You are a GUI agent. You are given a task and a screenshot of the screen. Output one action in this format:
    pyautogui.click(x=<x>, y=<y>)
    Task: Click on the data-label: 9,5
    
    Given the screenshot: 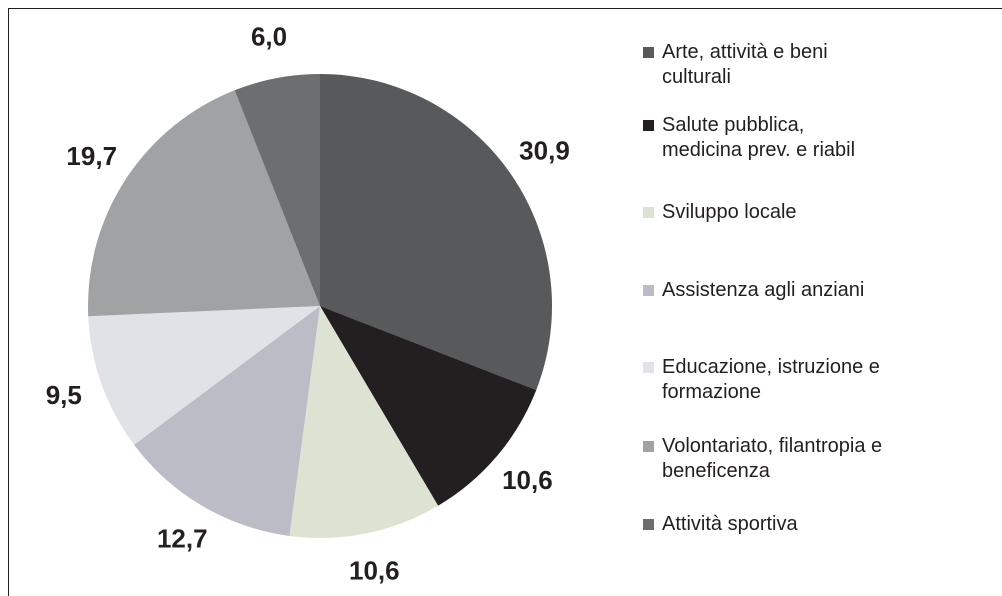 What is the action you would take?
    pyautogui.click(x=64, y=395)
    